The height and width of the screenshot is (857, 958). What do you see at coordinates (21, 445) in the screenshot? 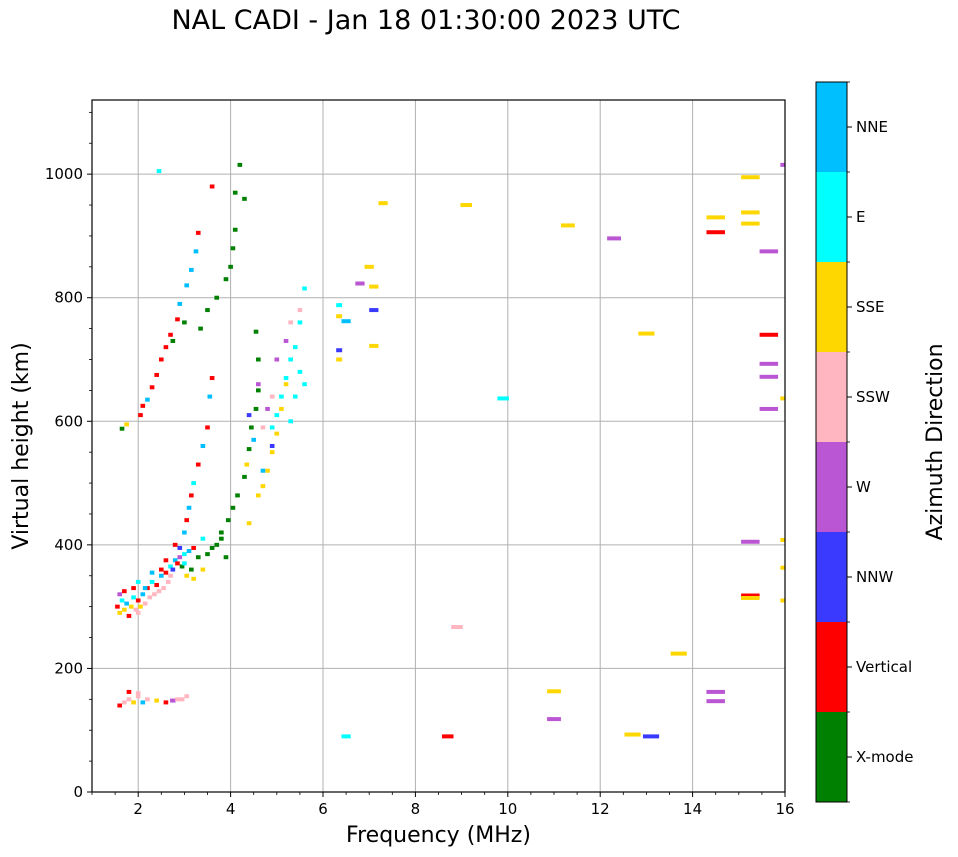
I see `y-axis-label: Virtual height (km)` at bounding box center [21, 445].